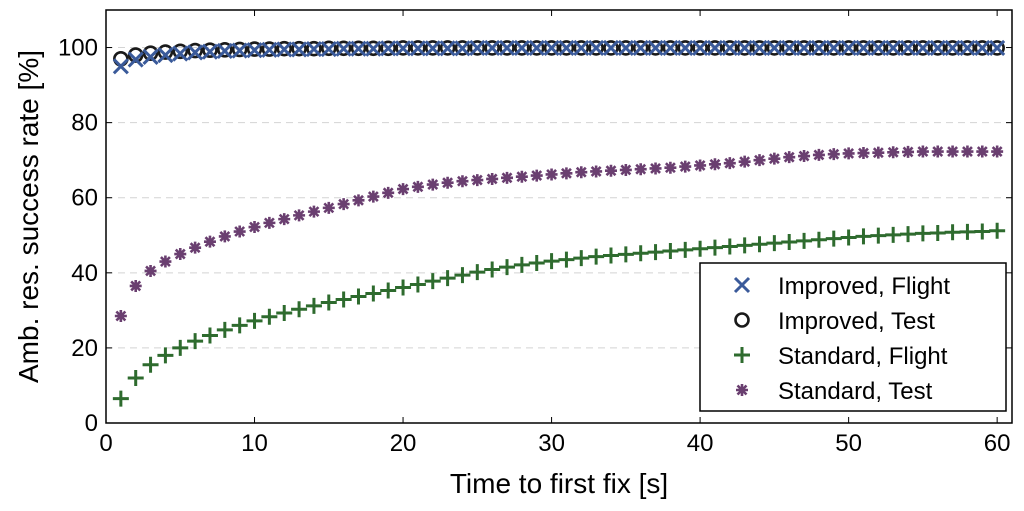 Image resolution: width=1024 pixels, height=511 pixels. I want to click on x-tick-label: 50, so click(848, 443).